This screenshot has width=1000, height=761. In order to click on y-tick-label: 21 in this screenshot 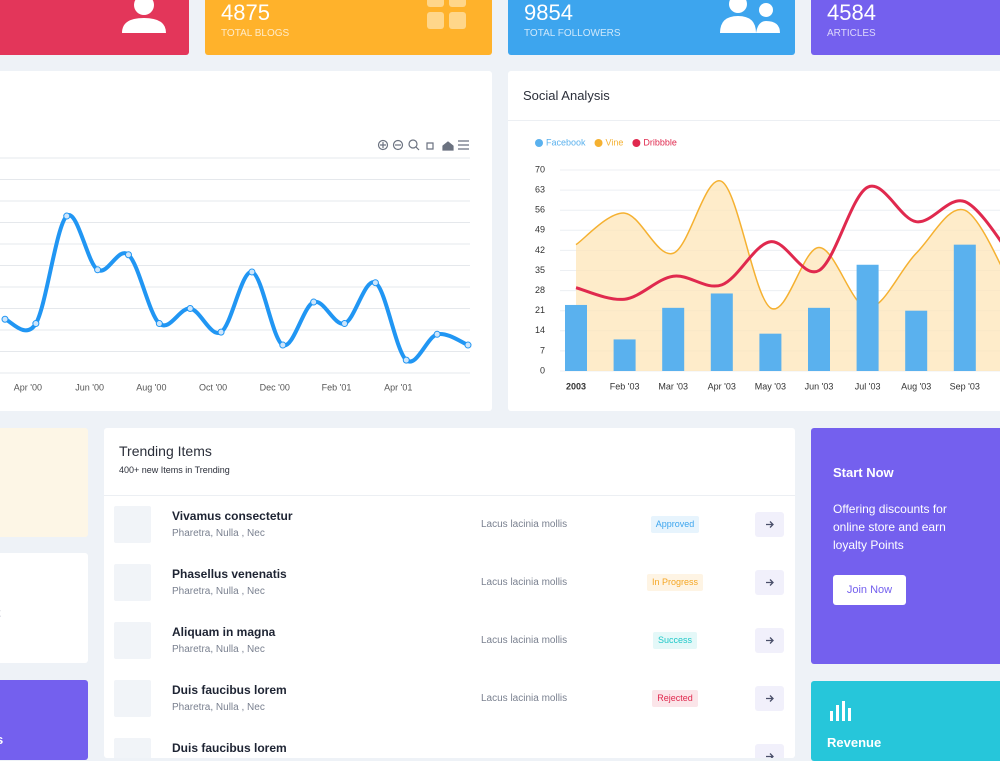, I will do `click(540, 310)`.